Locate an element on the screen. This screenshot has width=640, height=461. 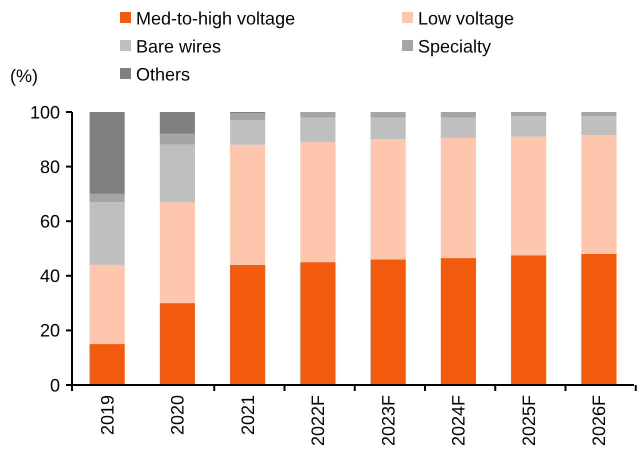
y-tick-label: 80 is located at coordinates (50, 166).